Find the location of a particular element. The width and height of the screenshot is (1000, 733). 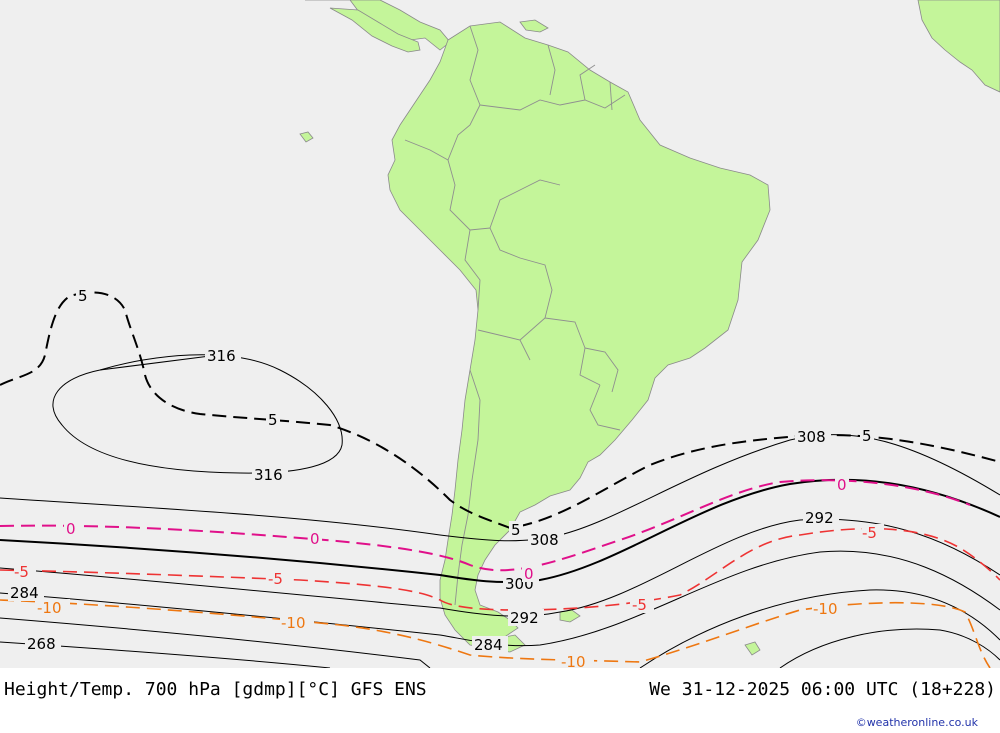

label-292-right: 292 is located at coordinates (819, 518).